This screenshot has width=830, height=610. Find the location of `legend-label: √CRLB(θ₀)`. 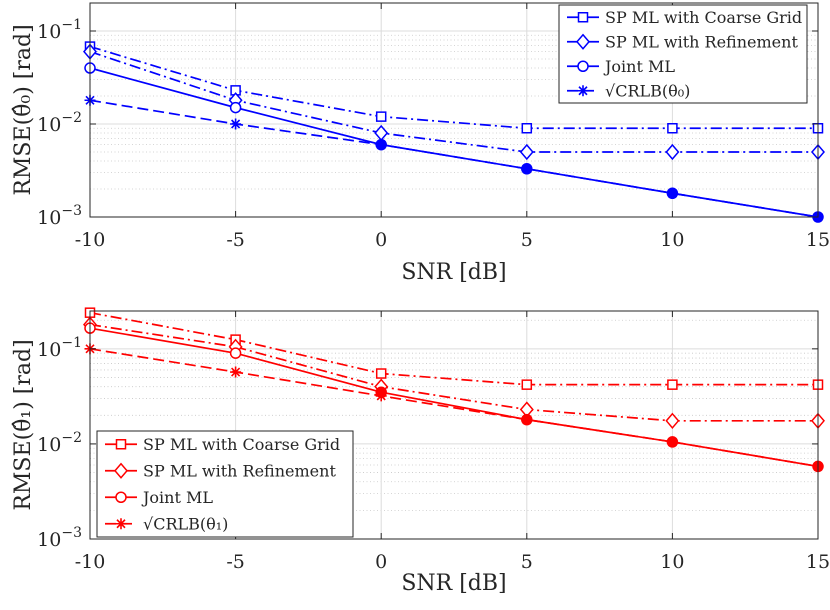

legend-label: √CRLB(θ₀) is located at coordinates (647, 90).